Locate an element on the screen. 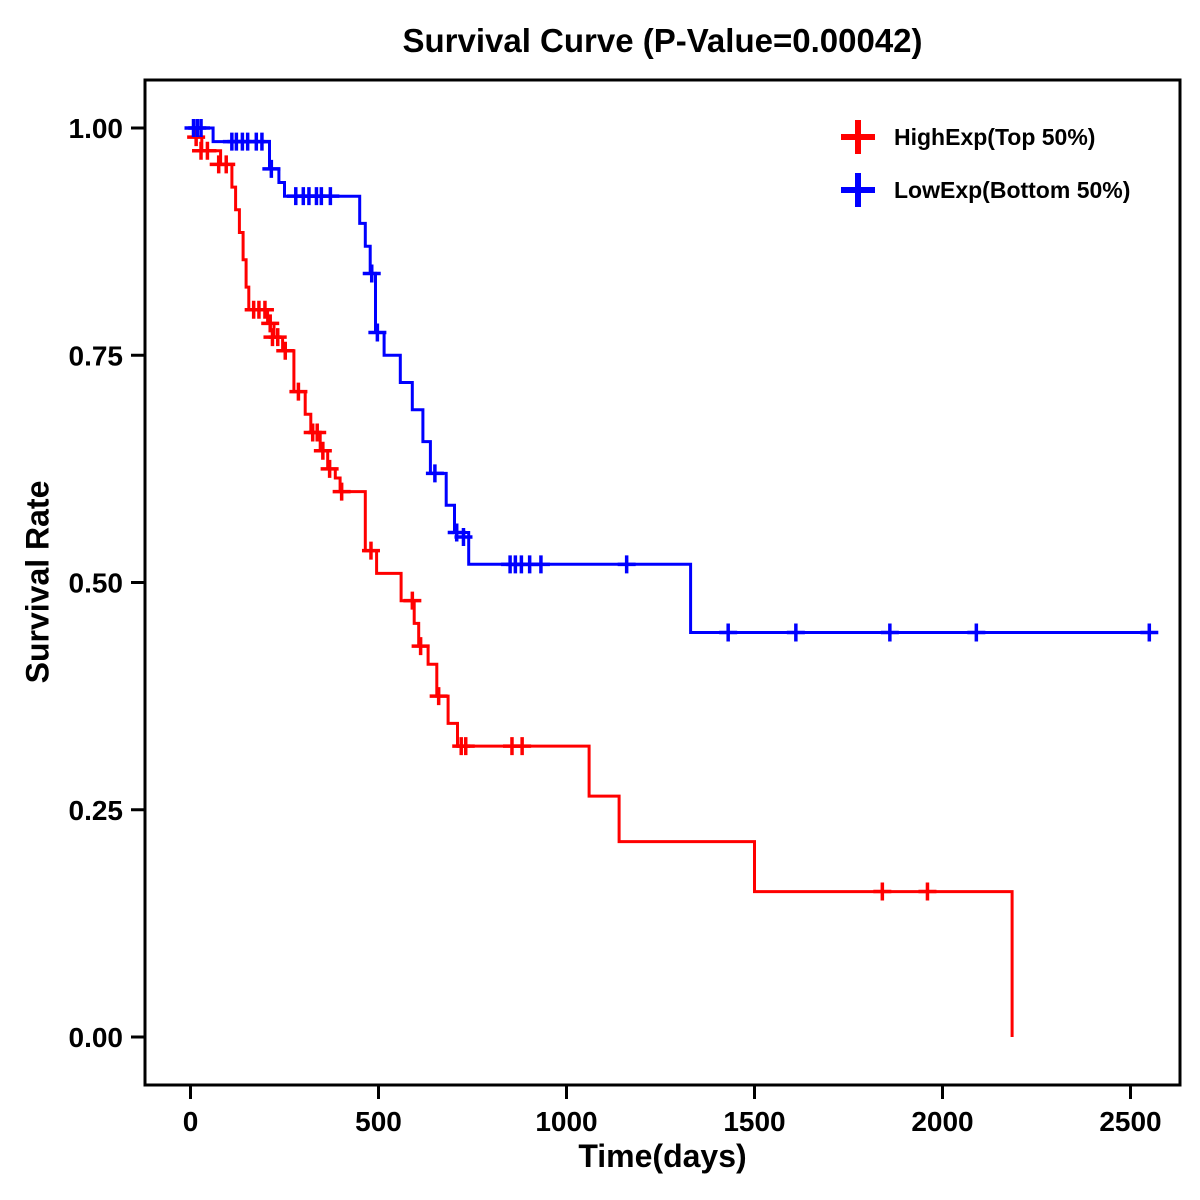  legend: HighExp(Top 50%) LowExp(Bottom 50%) is located at coordinates (984, 170).